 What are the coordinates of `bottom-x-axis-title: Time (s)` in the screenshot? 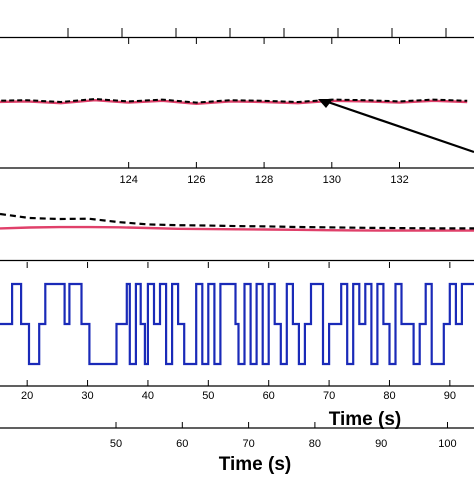 It's located at (255, 464).